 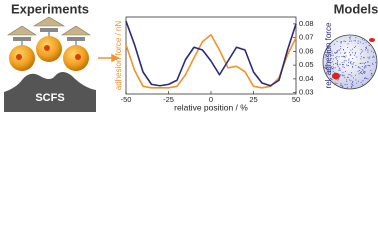 What do you see at coordinates (211, 99) in the screenshot?
I see `x-tick-label: 0` at bounding box center [211, 99].